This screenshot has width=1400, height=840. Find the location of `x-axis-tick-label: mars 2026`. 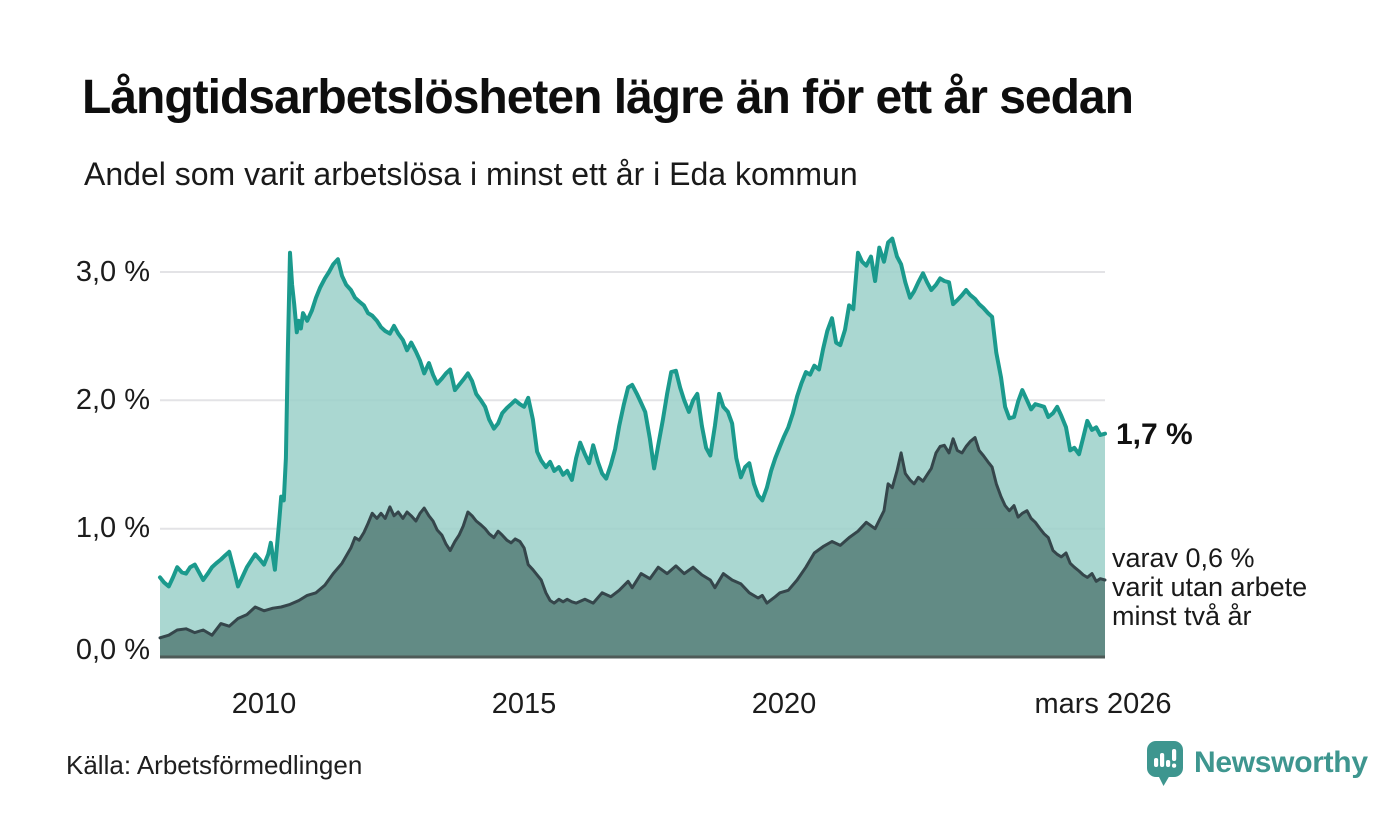

x-axis-tick-label: mars 2026 is located at coordinates (1103, 704).